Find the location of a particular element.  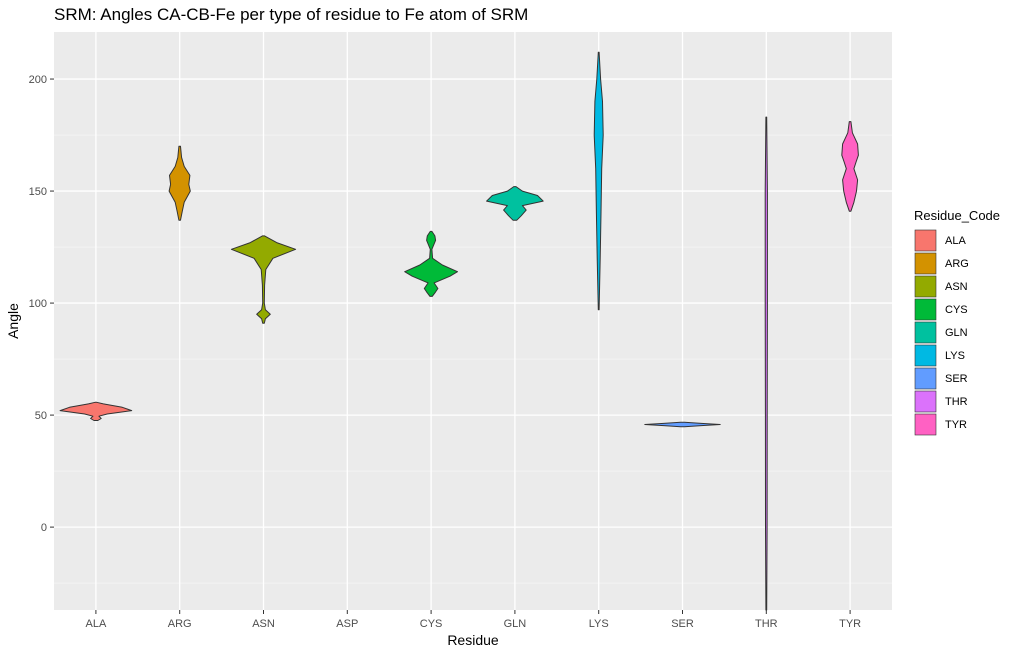

legend-label: ASN is located at coordinates (956, 287).